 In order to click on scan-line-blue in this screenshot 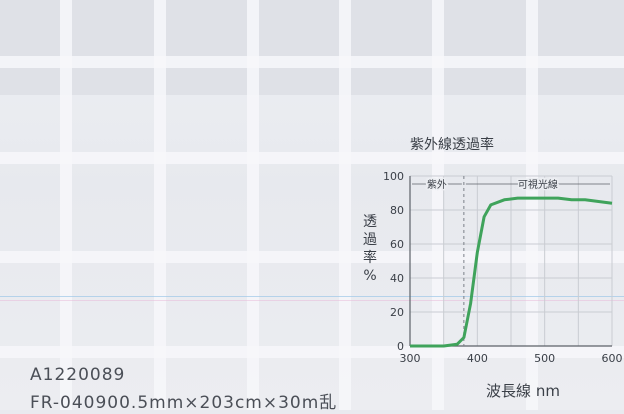, I will do `click(312, 296)`.